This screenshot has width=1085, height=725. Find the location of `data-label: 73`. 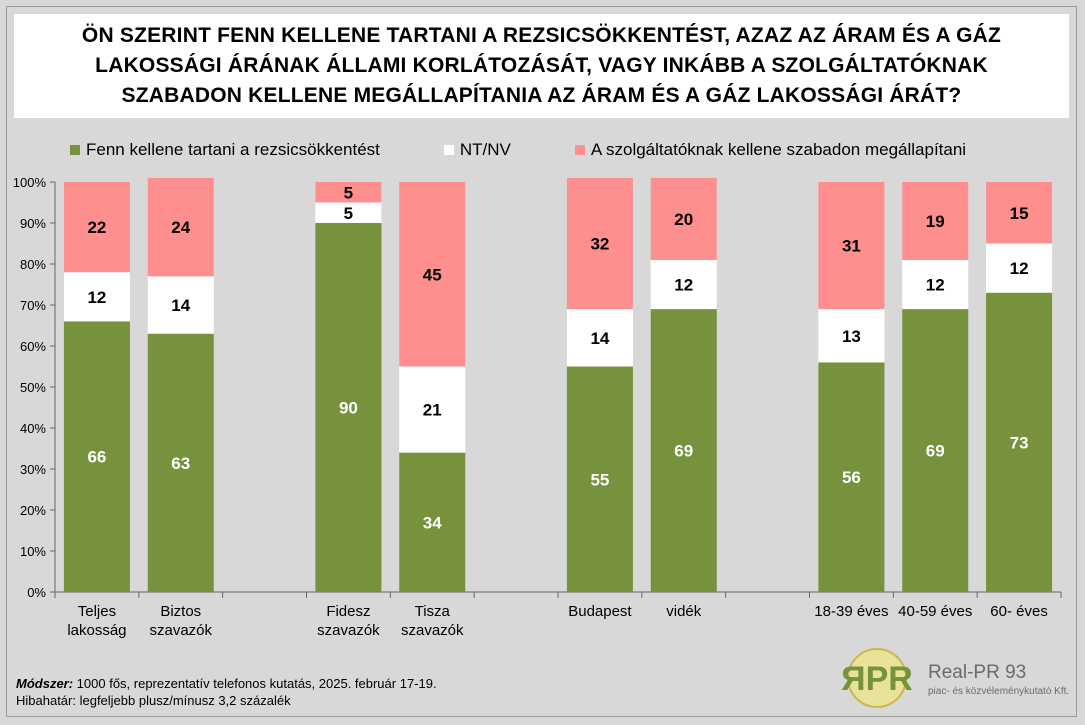

data-label: 73 is located at coordinates (1019, 442).